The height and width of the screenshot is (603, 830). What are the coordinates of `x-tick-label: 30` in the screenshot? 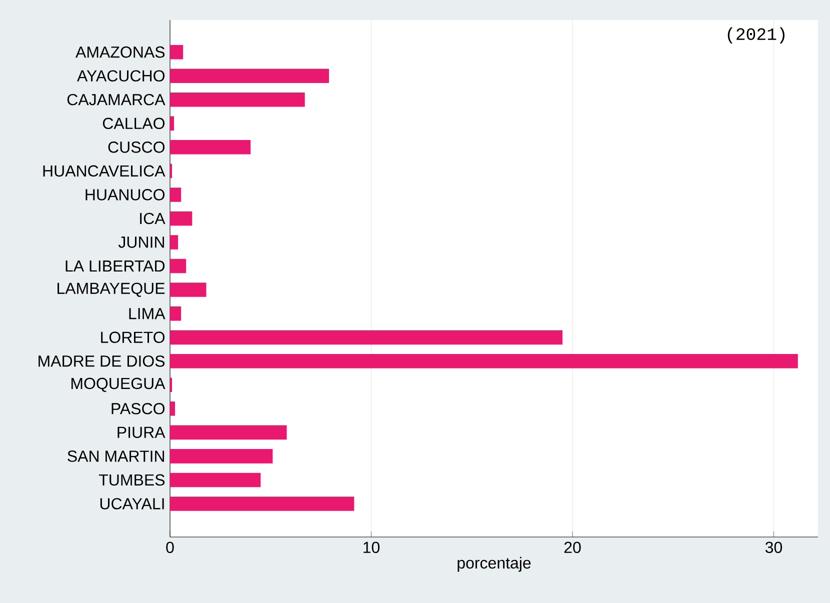 It's located at (773, 548).